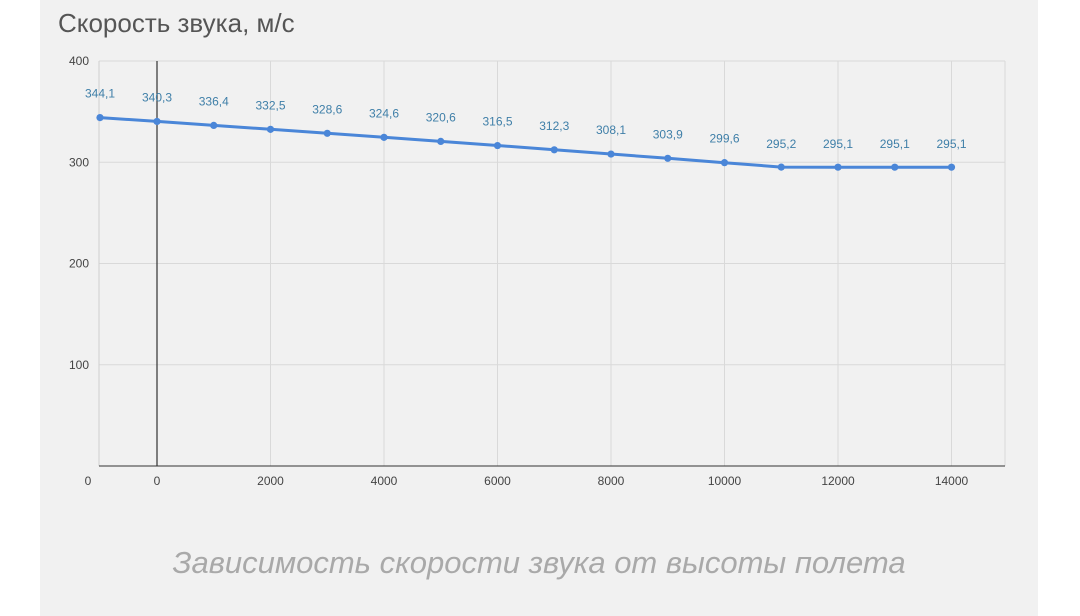  What do you see at coordinates (497, 481) in the screenshot?
I see `x-tick-label: 6000` at bounding box center [497, 481].